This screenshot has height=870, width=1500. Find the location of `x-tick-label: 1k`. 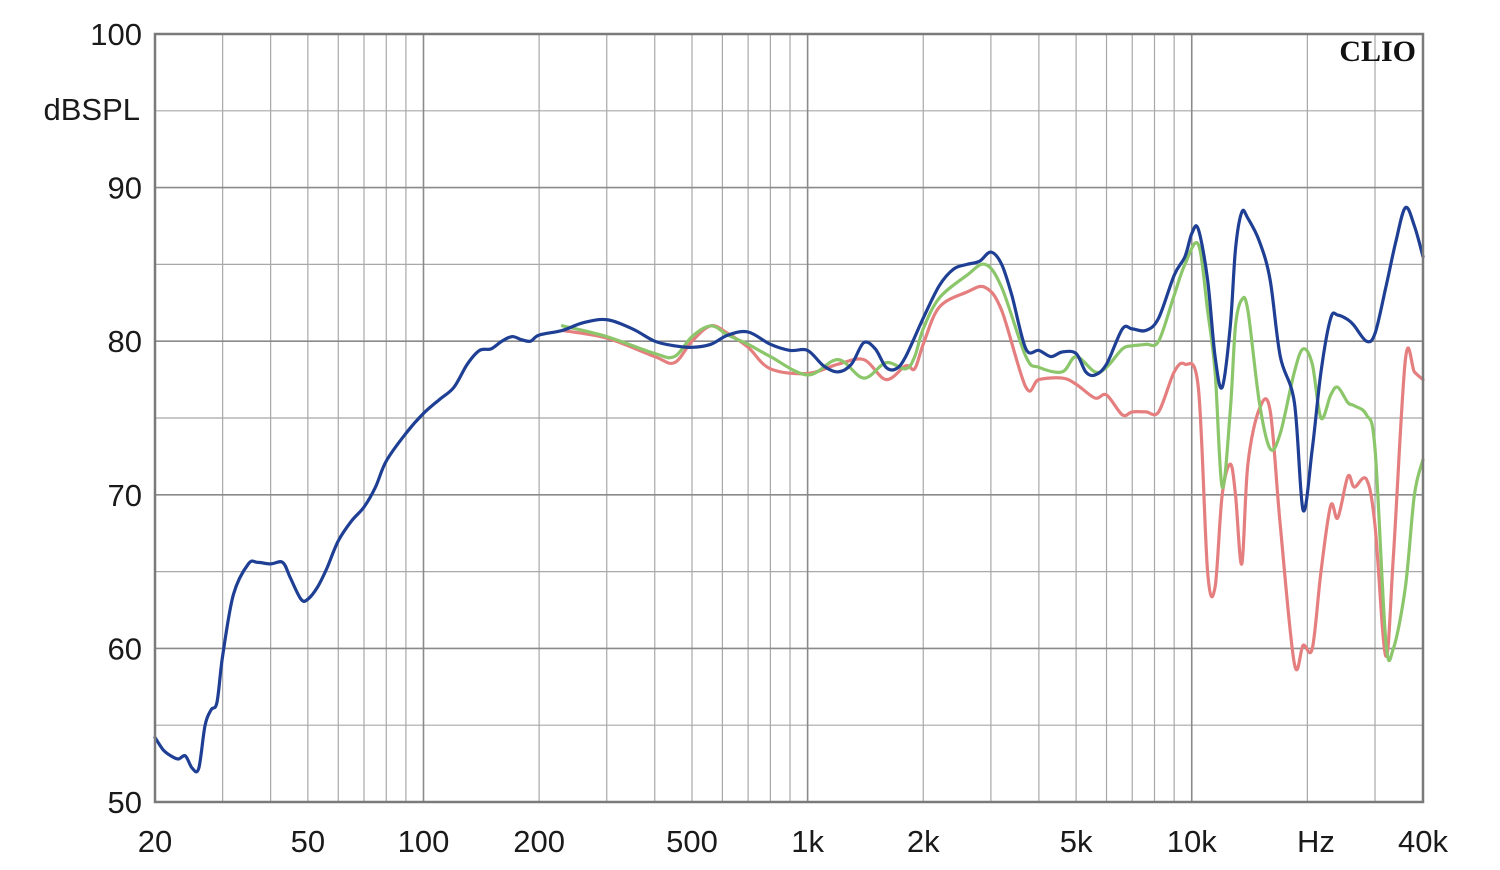

x-tick-label: 1k is located at coordinates (807, 841).